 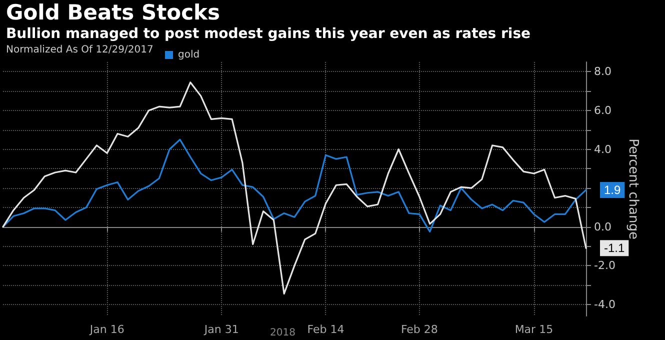 I want to click on x-tick-label: Feb 28, so click(x=419, y=329).